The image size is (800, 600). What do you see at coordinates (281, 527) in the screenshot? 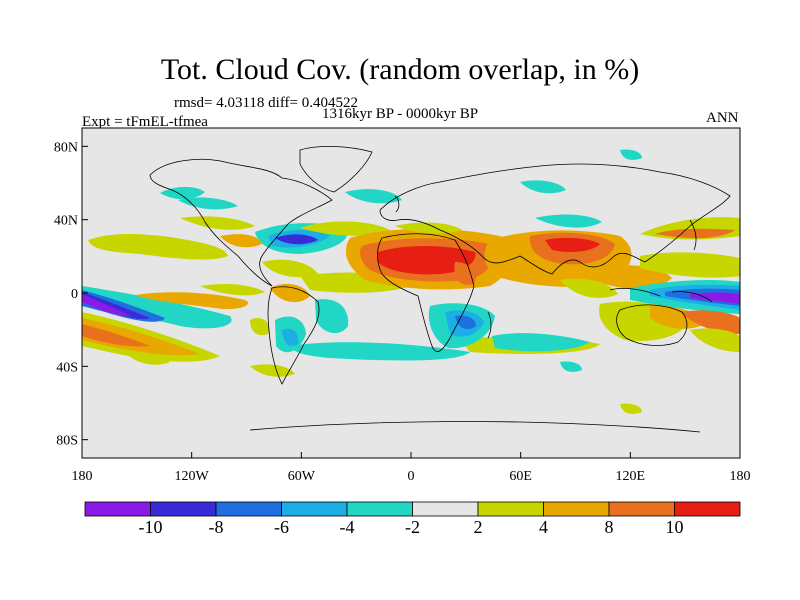
I see `colorbar-label: -6` at bounding box center [281, 527].